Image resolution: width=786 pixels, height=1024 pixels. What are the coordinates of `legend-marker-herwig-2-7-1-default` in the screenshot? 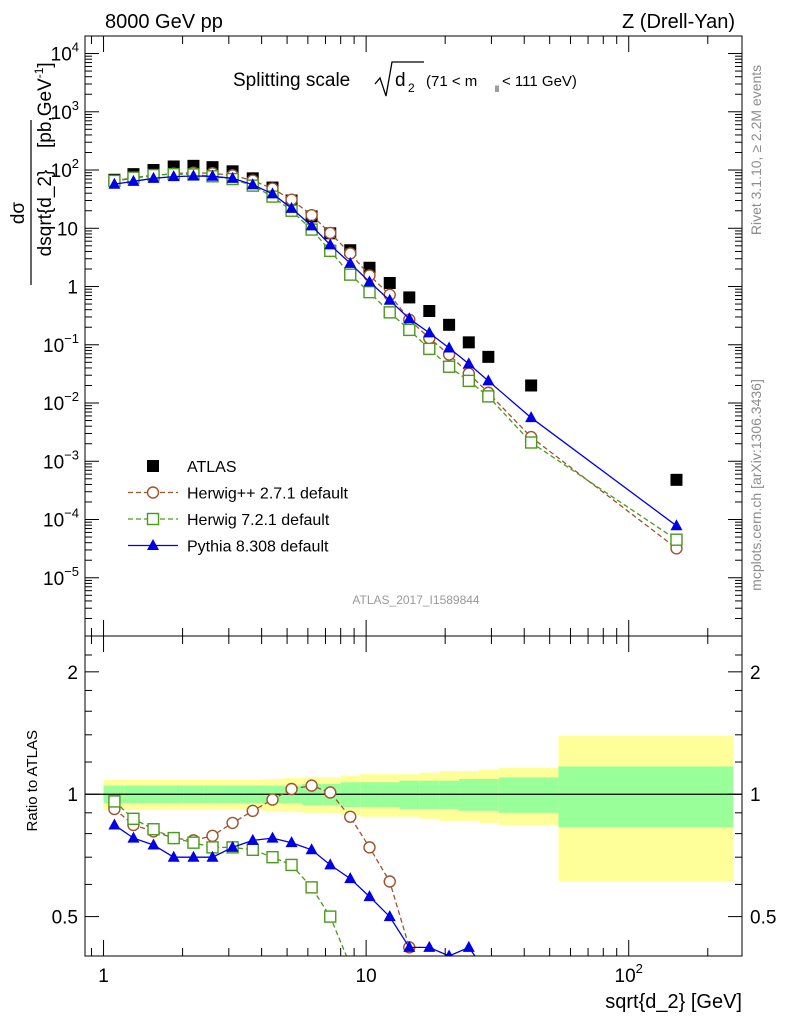 It's located at (153, 492).